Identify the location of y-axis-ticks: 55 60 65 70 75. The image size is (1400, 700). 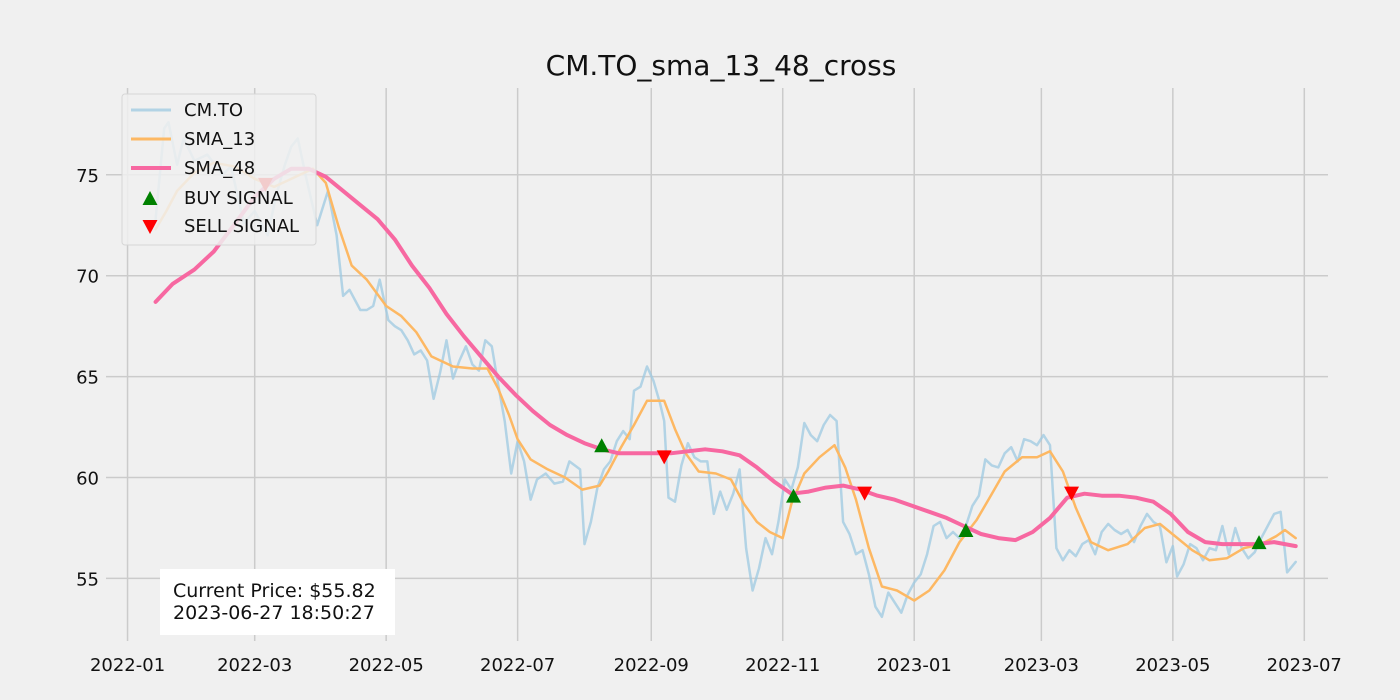
(87, 378).